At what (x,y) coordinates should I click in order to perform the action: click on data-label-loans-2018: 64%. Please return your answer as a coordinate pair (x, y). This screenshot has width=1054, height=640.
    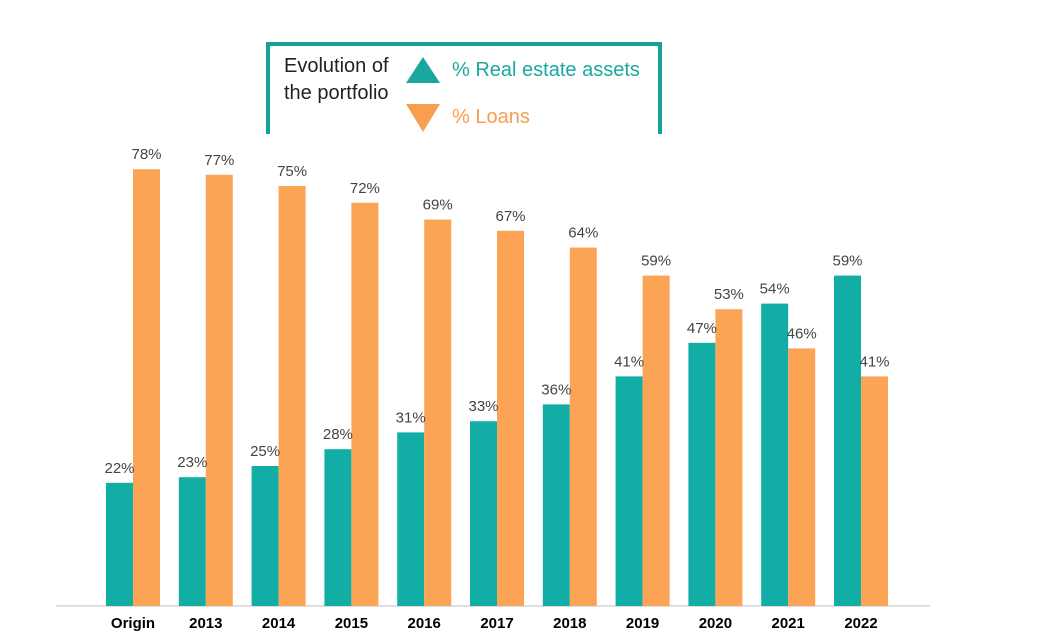
    Looking at the image, I should click on (583, 233).